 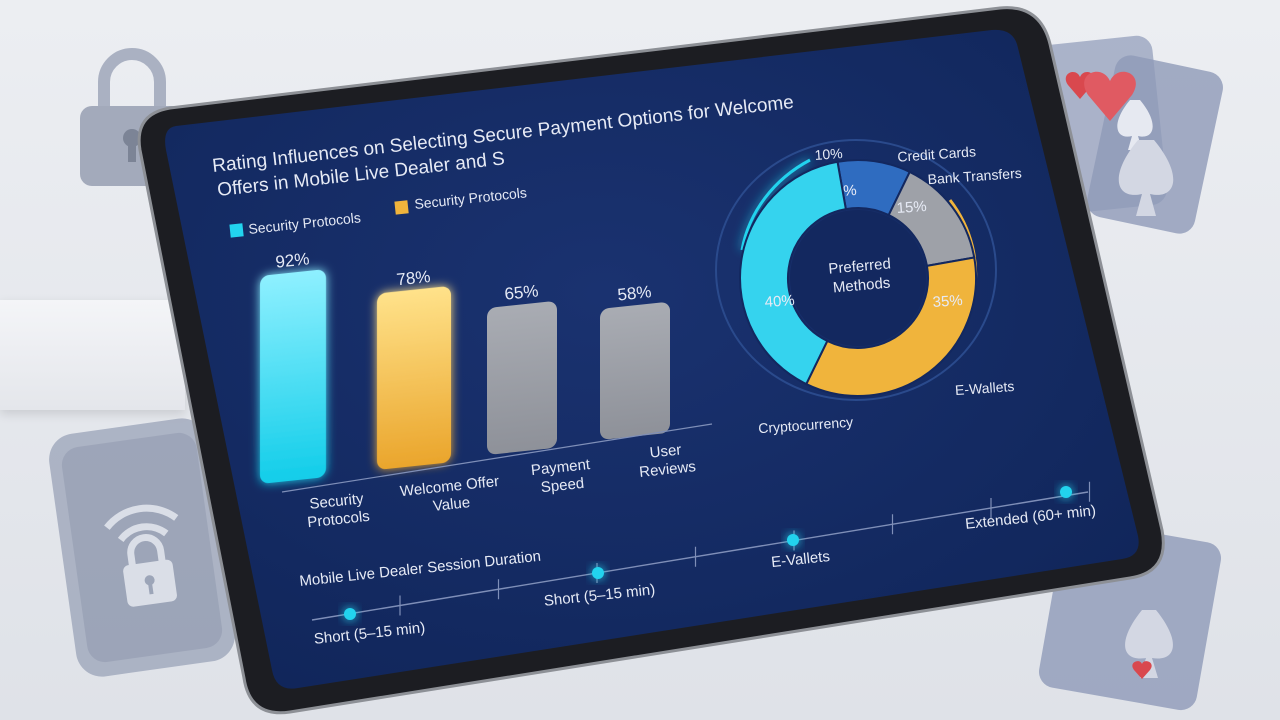 What do you see at coordinates (414, 278) in the screenshot?
I see `bar-value-label: 78%` at bounding box center [414, 278].